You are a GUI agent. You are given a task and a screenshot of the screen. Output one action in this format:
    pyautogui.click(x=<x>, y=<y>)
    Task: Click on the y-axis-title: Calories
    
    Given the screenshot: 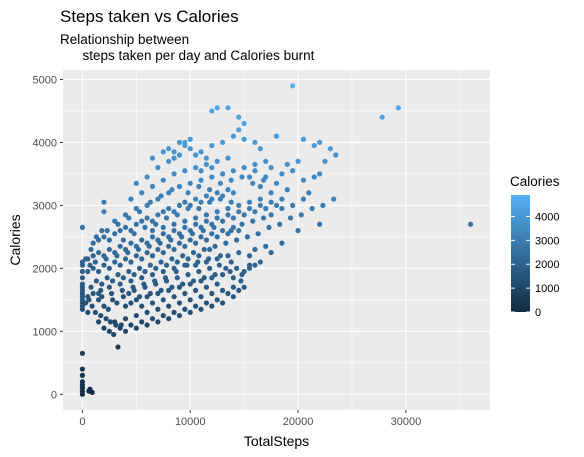 What is the action you would take?
    pyautogui.click(x=15, y=239)
    